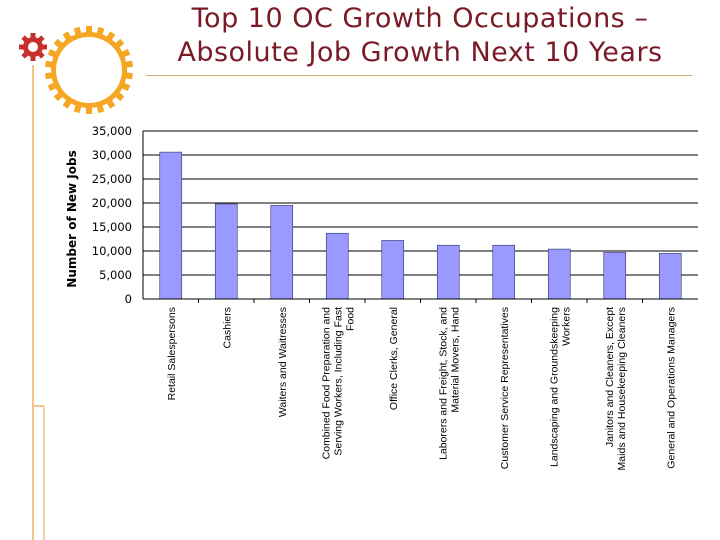 The width and height of the screenshot is (720, 540). What do you see at coordinates (420, 52) in the screenshot?
I see `title-line-2: Absolute Job Growth Next 10 Years` at bounding box center [420, 52].